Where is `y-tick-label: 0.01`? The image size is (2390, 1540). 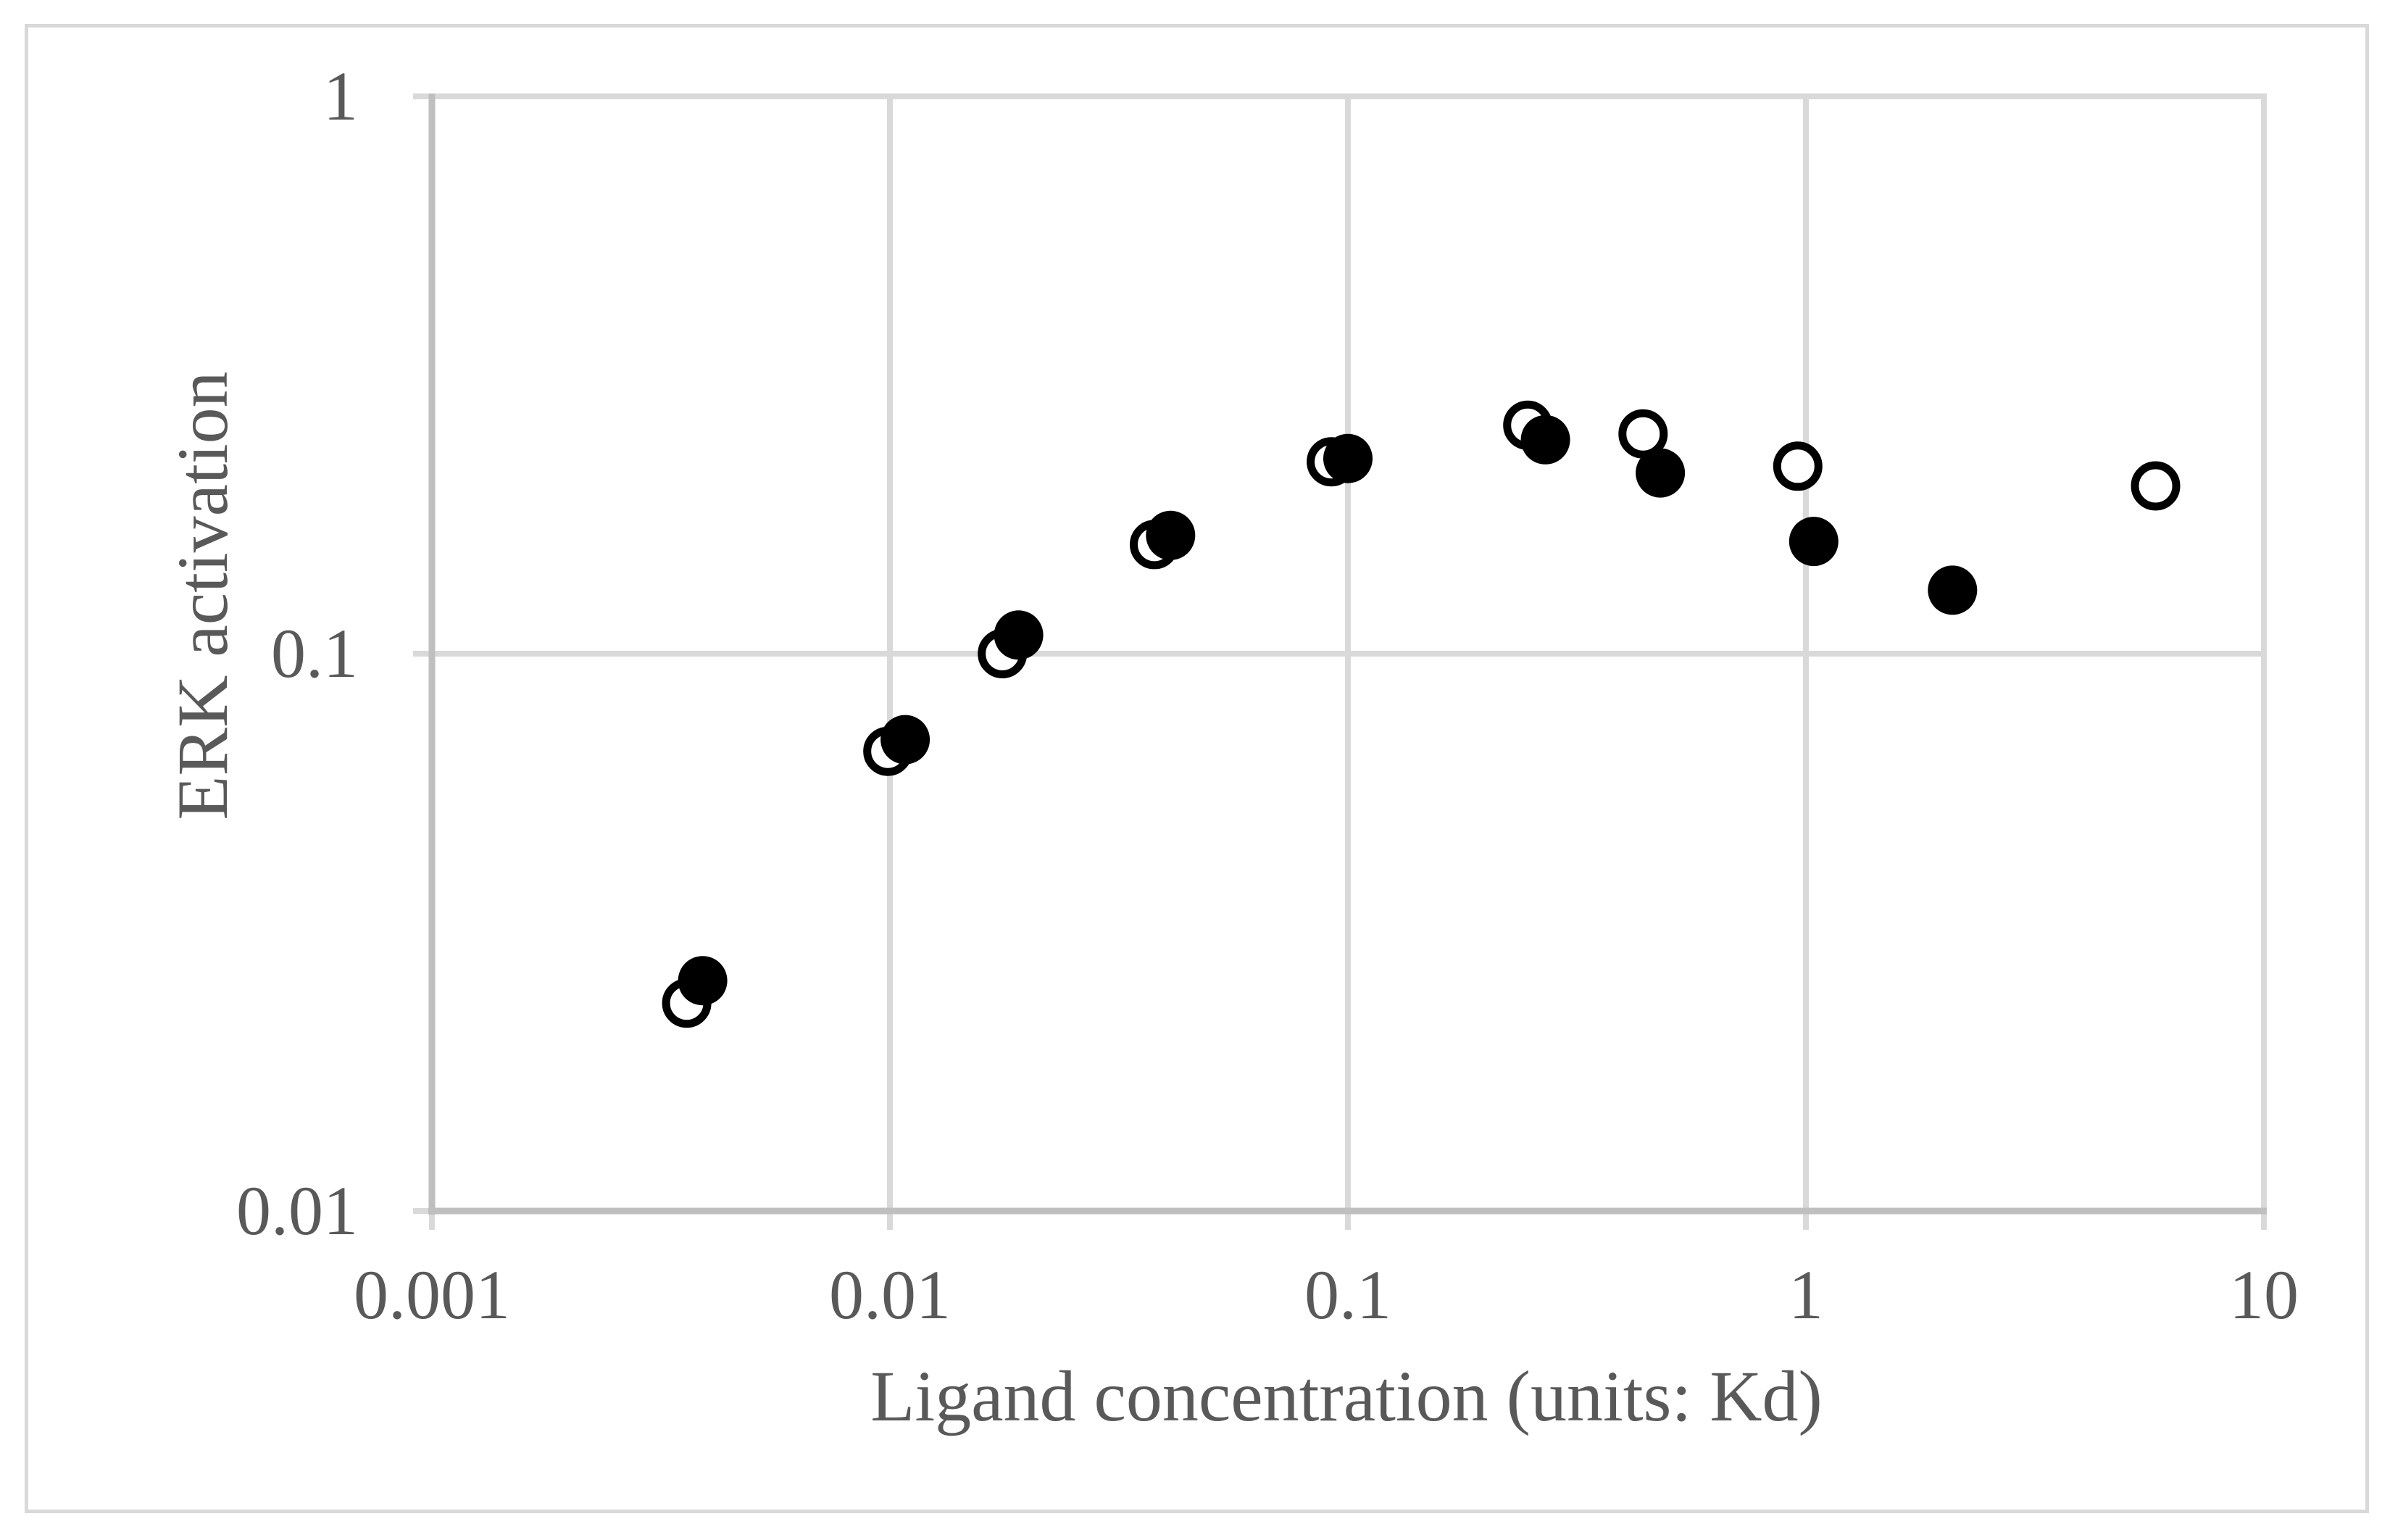 y-tick-label: 0.01 is located at coordinates (297, 1210).